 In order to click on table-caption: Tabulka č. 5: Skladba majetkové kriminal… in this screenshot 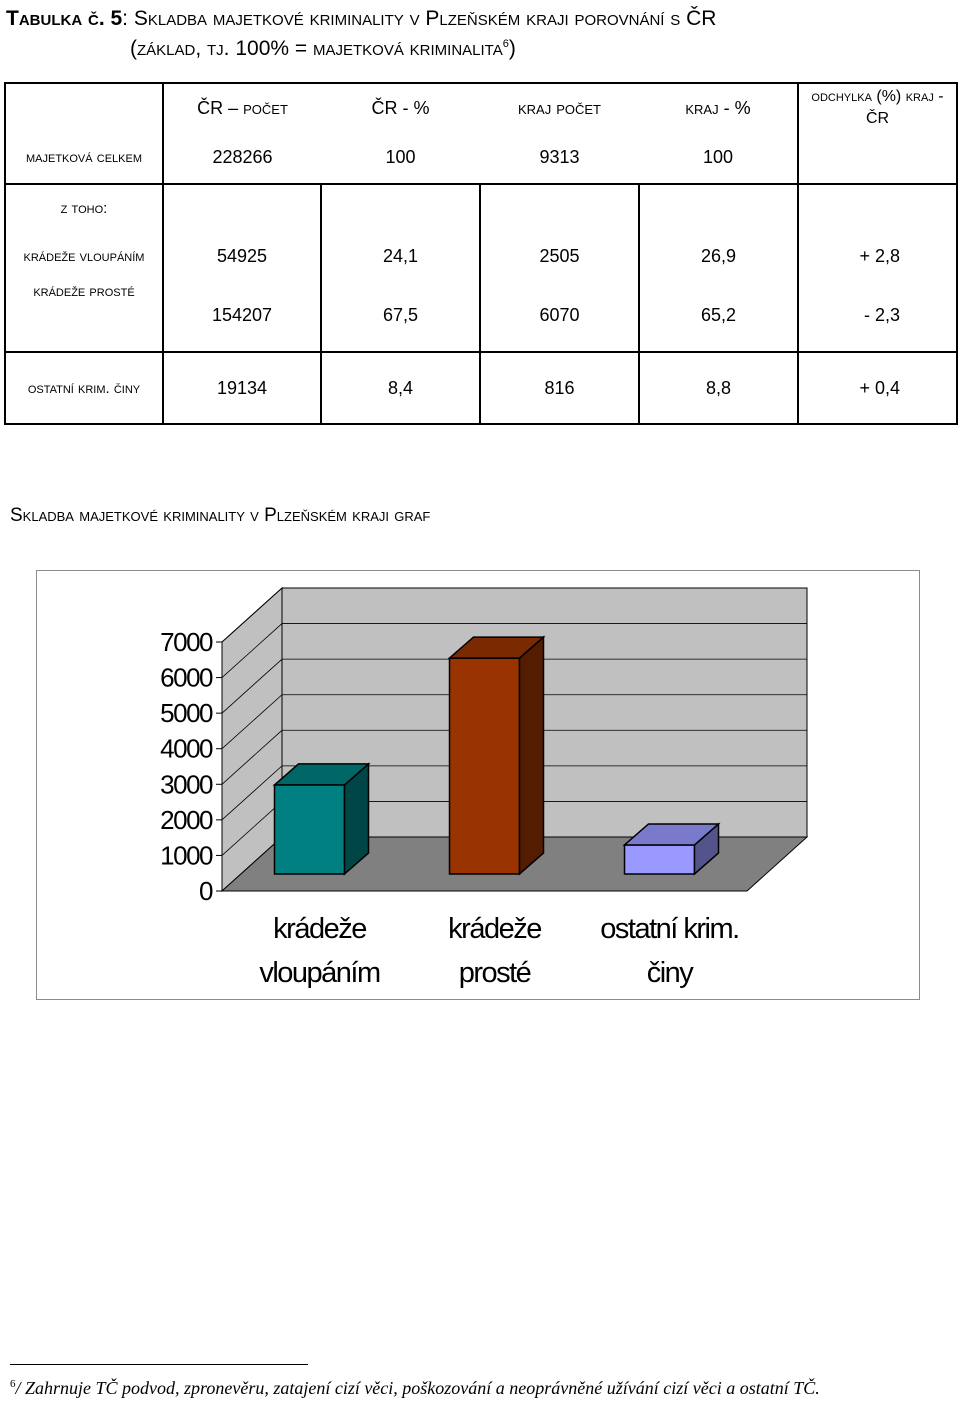, I will do `click(361, 33)`.